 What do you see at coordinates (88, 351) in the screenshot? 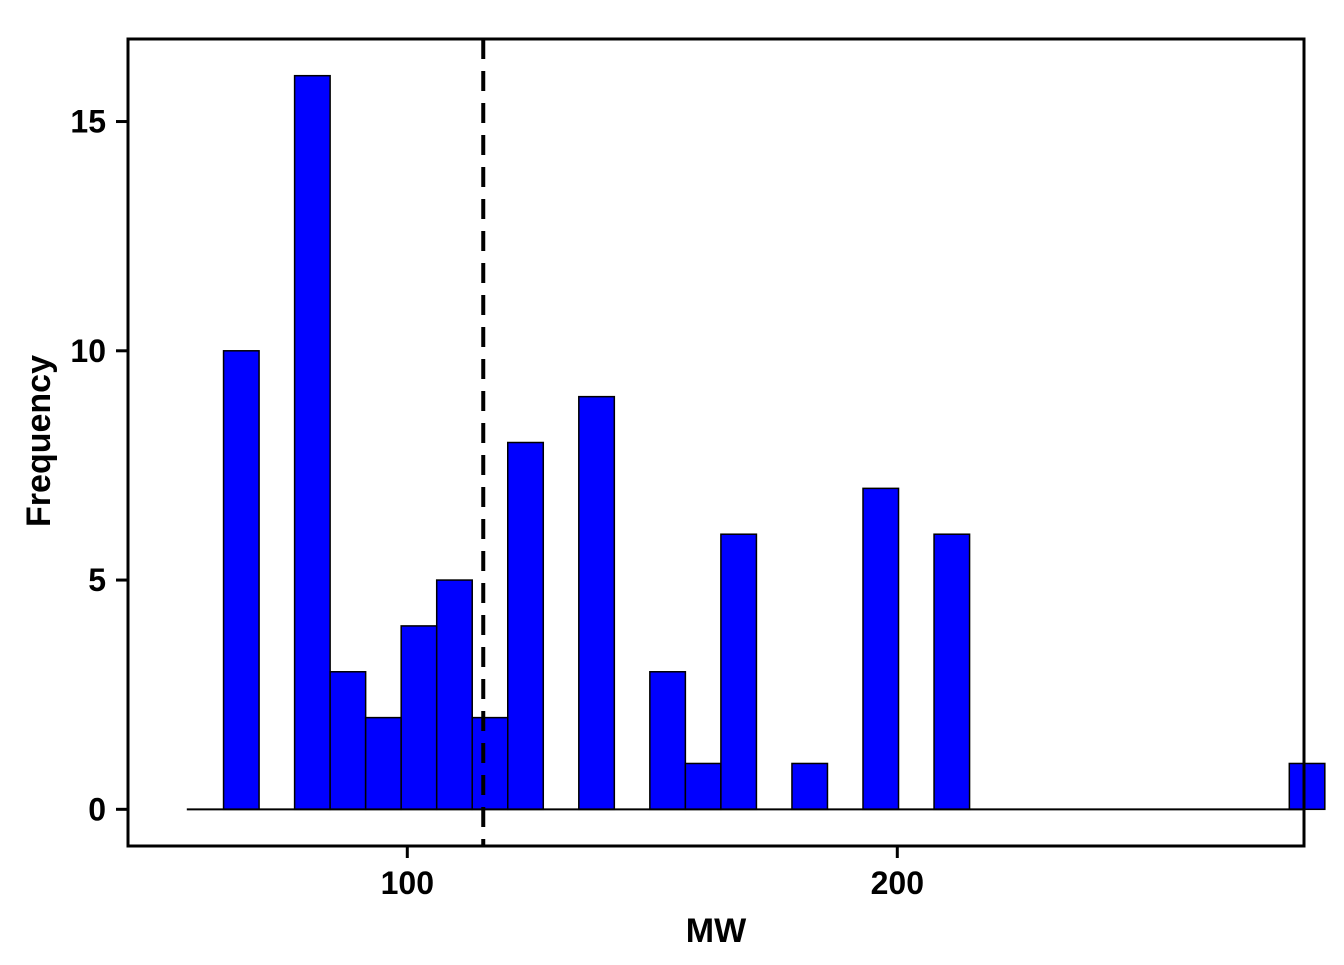
I see `y-tick-label: 10` at bounding box center [88, 351].